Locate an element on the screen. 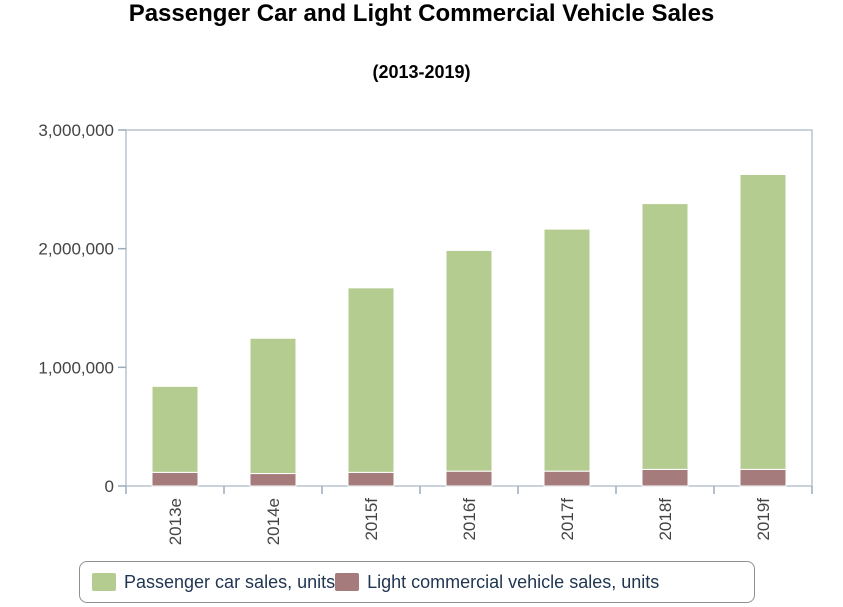  bar-commercial-2018f is located at coordinates (665, 477).